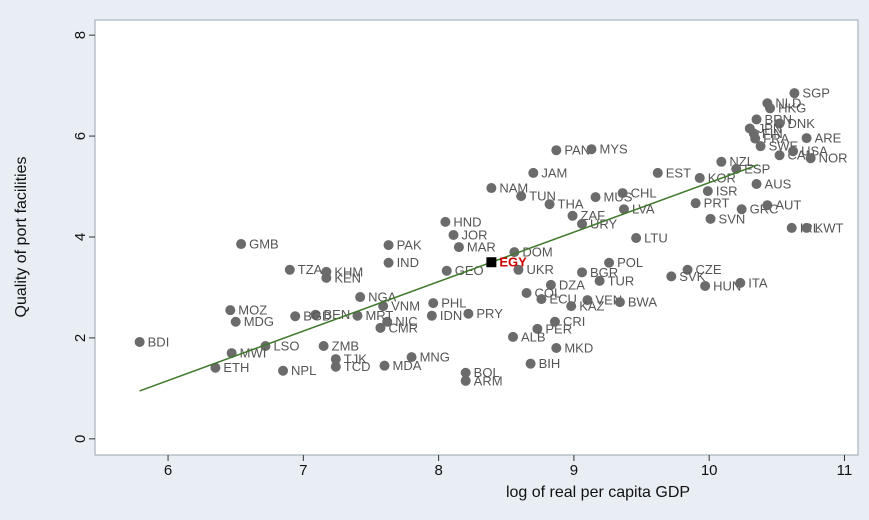 The width and height of the screenshot is (869, 520). Describe the element at coordinates (310, 269) in the screenshot. I see `point-label: TZA` at that location.